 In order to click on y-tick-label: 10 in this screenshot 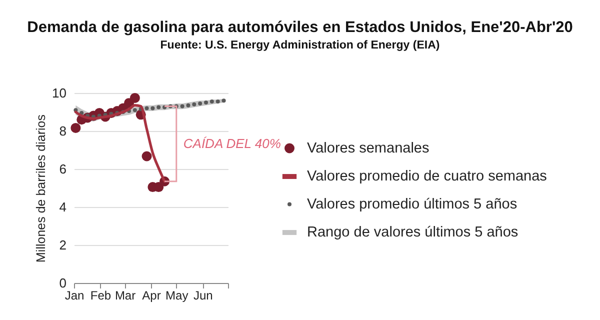, I will do `click(59, 93)`.